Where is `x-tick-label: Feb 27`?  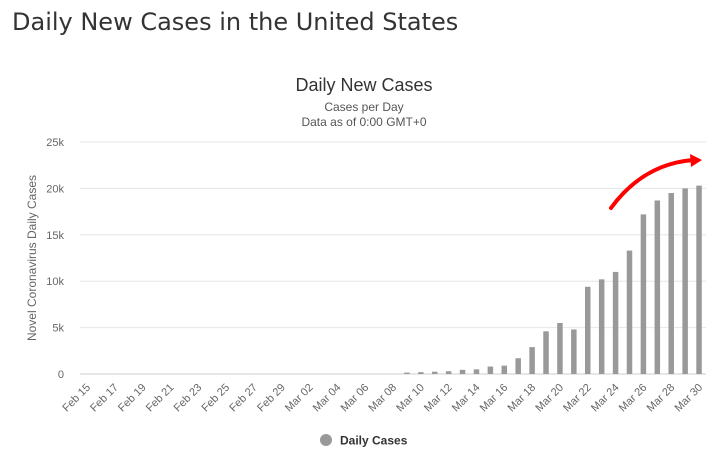
x-tick-label: Feb 27 is located at coordinates (243, 398).